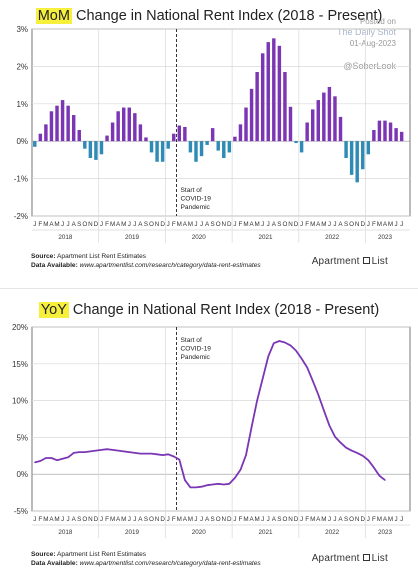 This screenshot has width=418, height=577. What do you see at coordinates (350, 261) in the screenshot?
I see `apartment-list-logo: Apartment List` at bounding box center [350, 261].